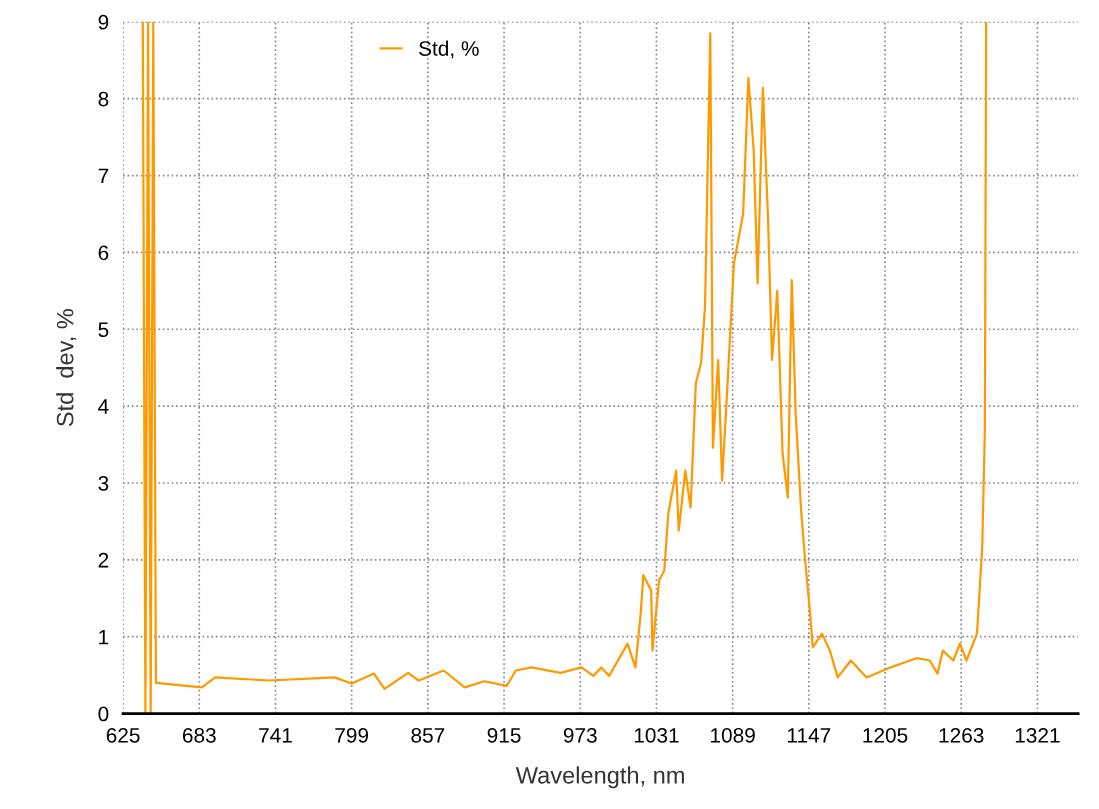 This screenshot has height=809, width=1099. What do you see at coordinates (66, 368) in the screenshot?
I see `y-axis-title: Std dev, %` at bounding box center [66, 368].